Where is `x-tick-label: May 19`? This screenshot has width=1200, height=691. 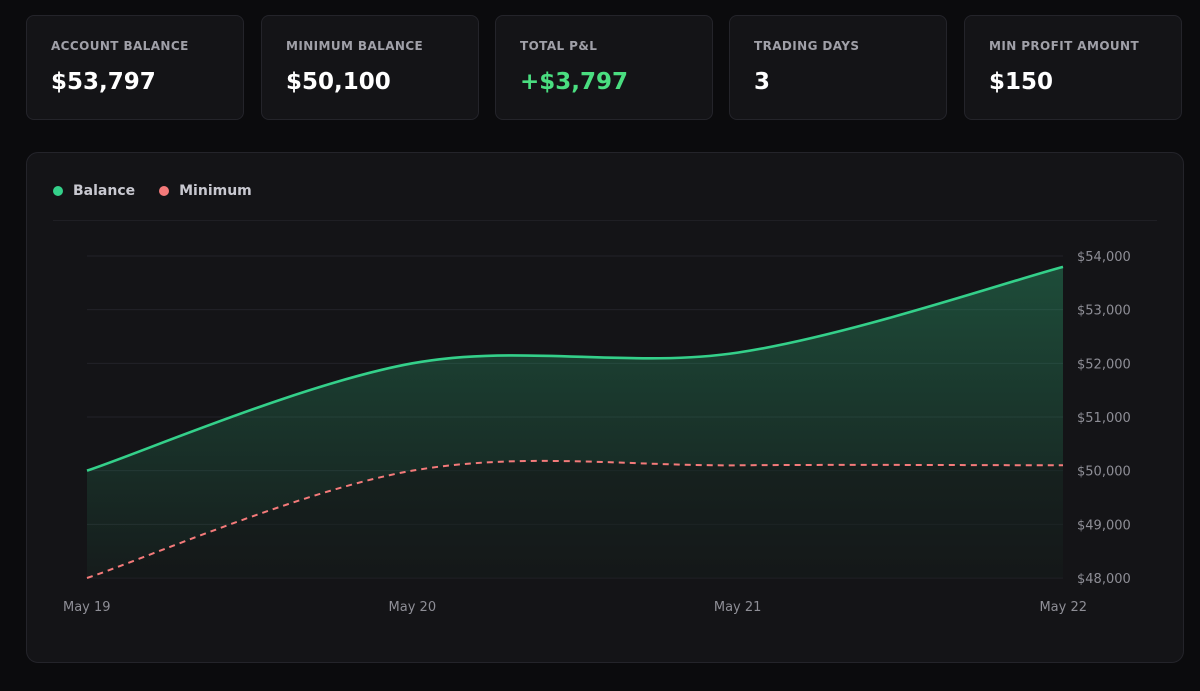 x-tick-label: May 19 is located at coordinates (87, 607).